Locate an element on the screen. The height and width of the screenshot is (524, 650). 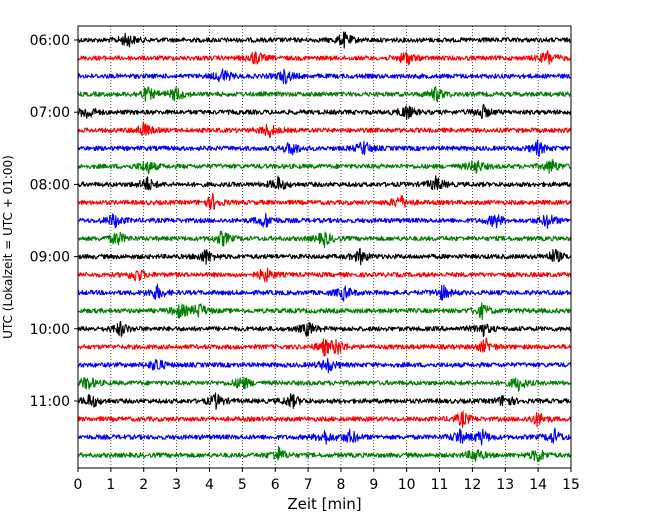
x-tick-label: 1 is located at coordinates (110, 485).